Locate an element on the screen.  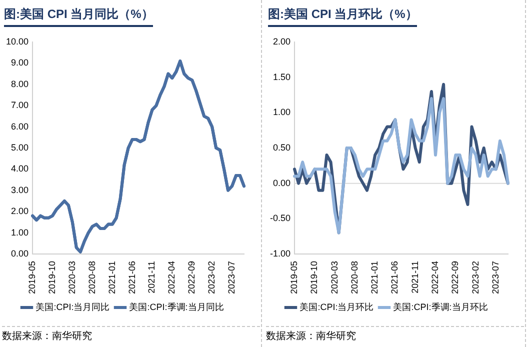
y-tick-label: 7.00 is located at coordinates (19, 105).